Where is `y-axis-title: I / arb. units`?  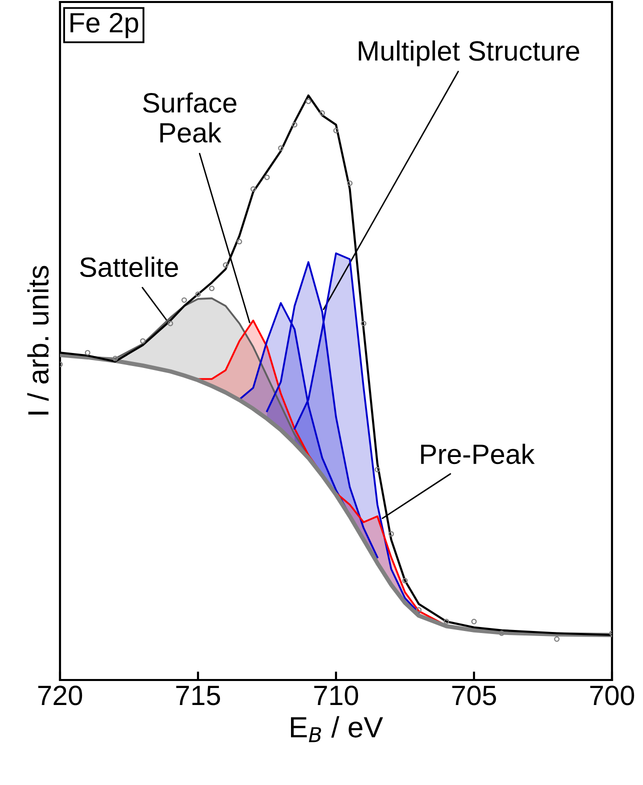 y-axis-title: I / arb. units is located at coordinates (38, 340).